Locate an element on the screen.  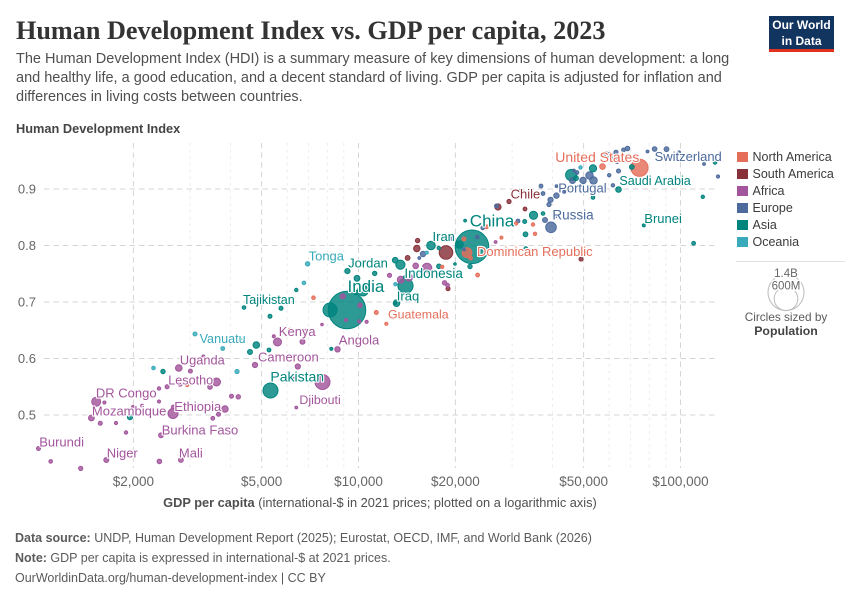
svg-text: $20,000 is located at coordinates (455, 481).